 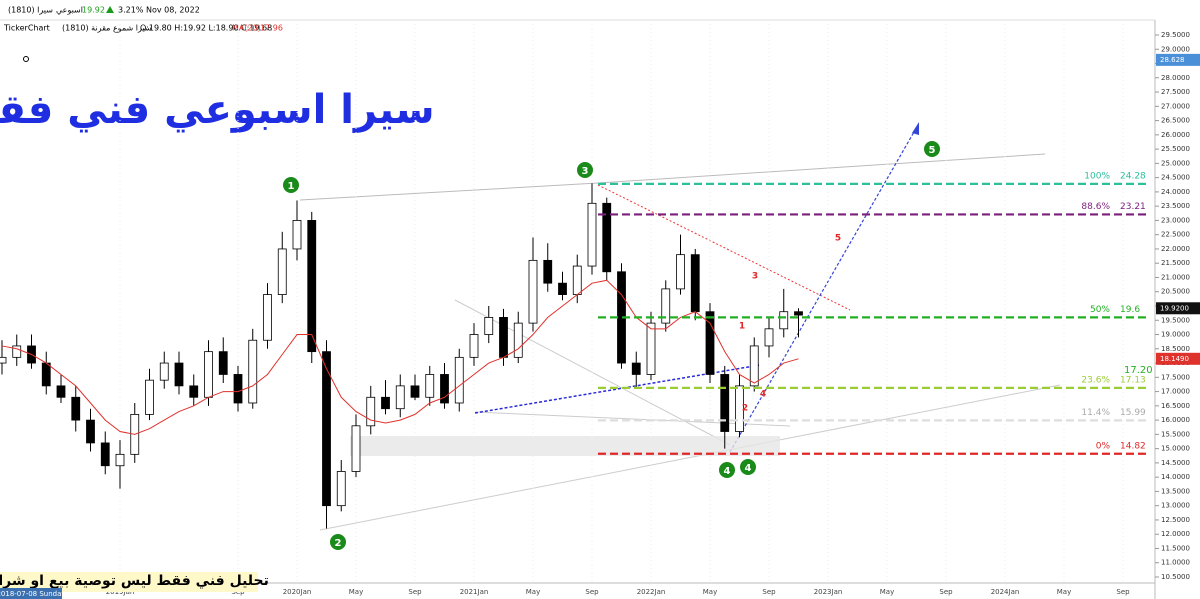 I want to click on y-tick-label: 22.5000, so click(x=1175, y=235).